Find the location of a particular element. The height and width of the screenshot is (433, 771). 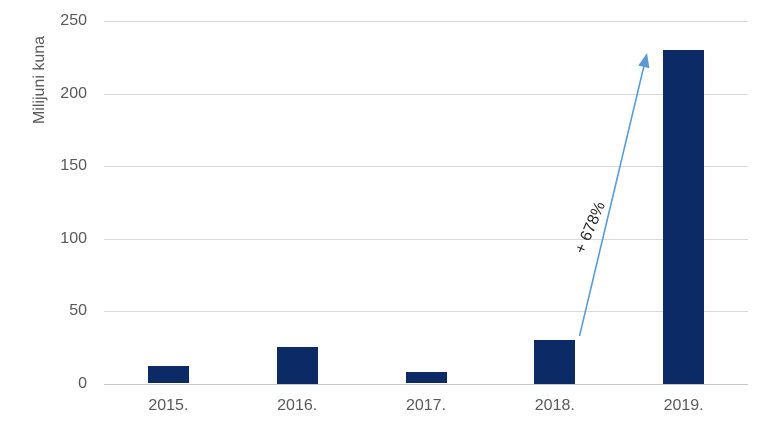

x-tick-label: 2018. is located at coordinates (554, 405).